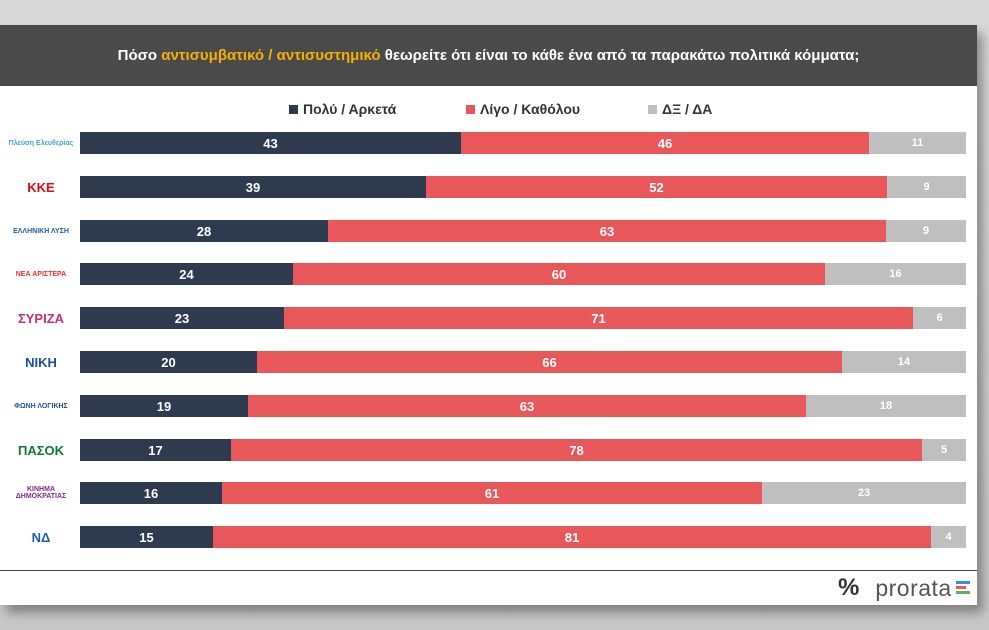  Describe the element at coordinates (944, 450) in the screenshot. I see `data-label: 5` at that location.